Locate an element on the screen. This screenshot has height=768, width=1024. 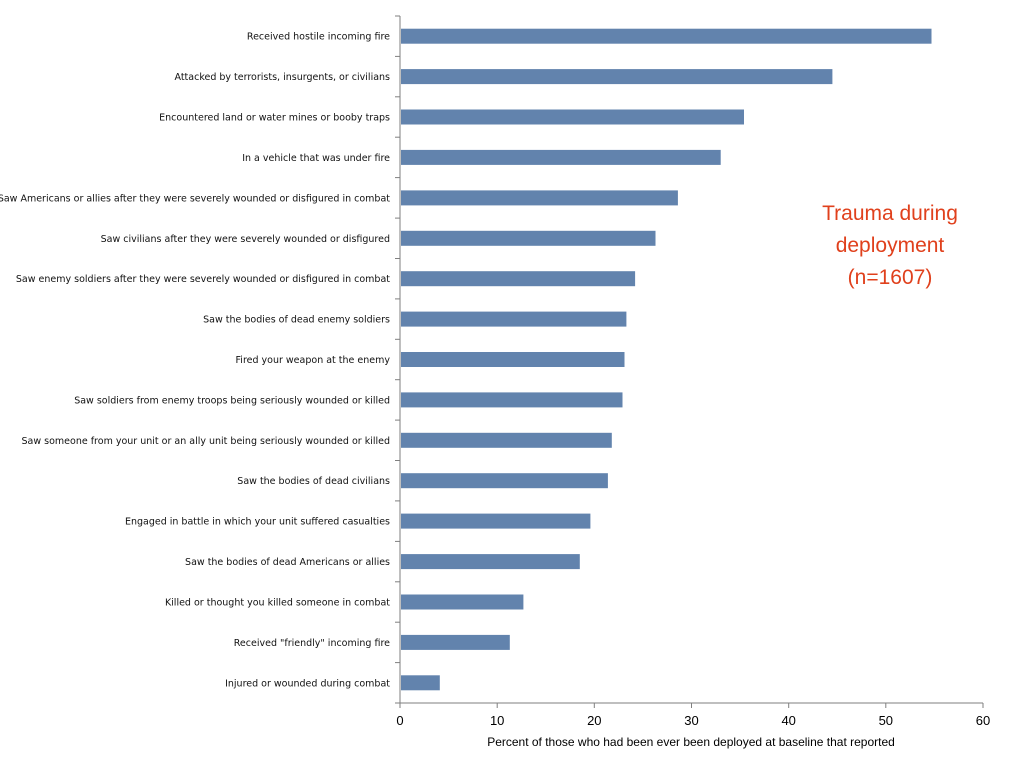
x-tick-label: 20 is located at coordinates (594, 720).